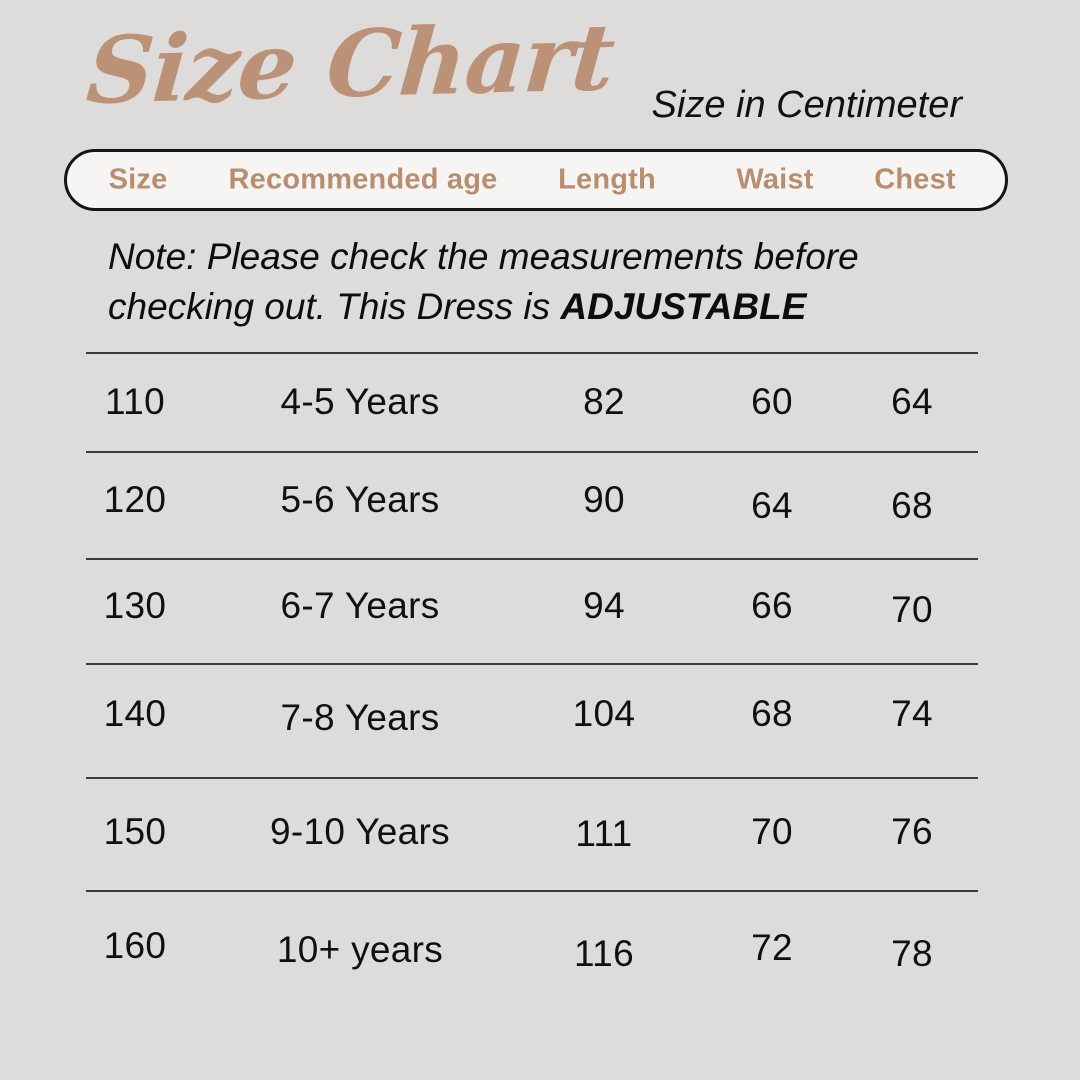  Describe the element at coordinates (360, 605) in the screenshot. I see `table-cell: 6-7 Years` at that location.